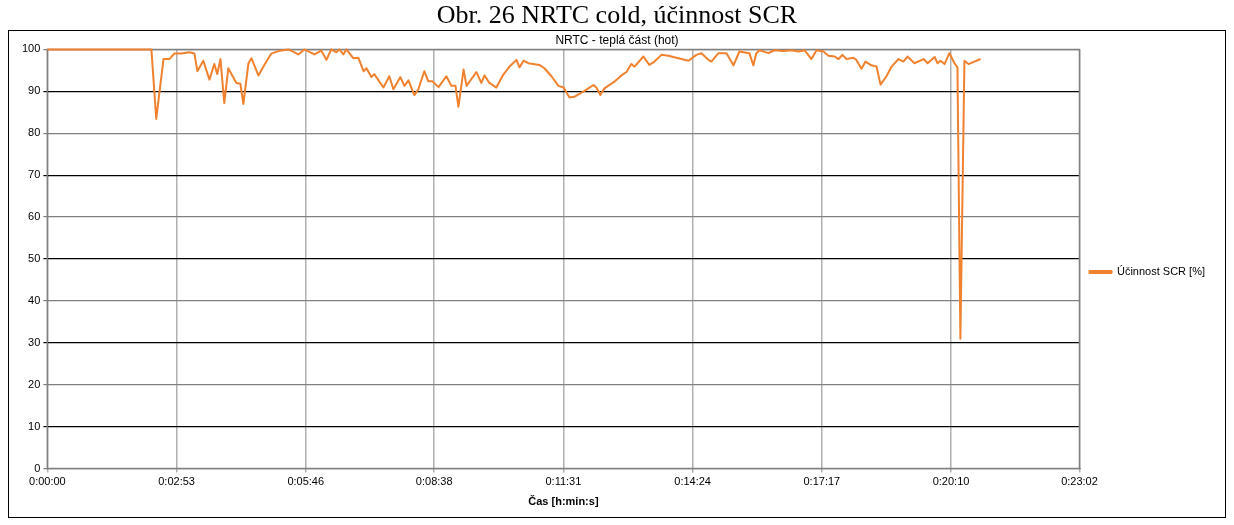 This screenshot has width=1234, height=525. I want to click on y-tick-label: 30, so click(34, 341).